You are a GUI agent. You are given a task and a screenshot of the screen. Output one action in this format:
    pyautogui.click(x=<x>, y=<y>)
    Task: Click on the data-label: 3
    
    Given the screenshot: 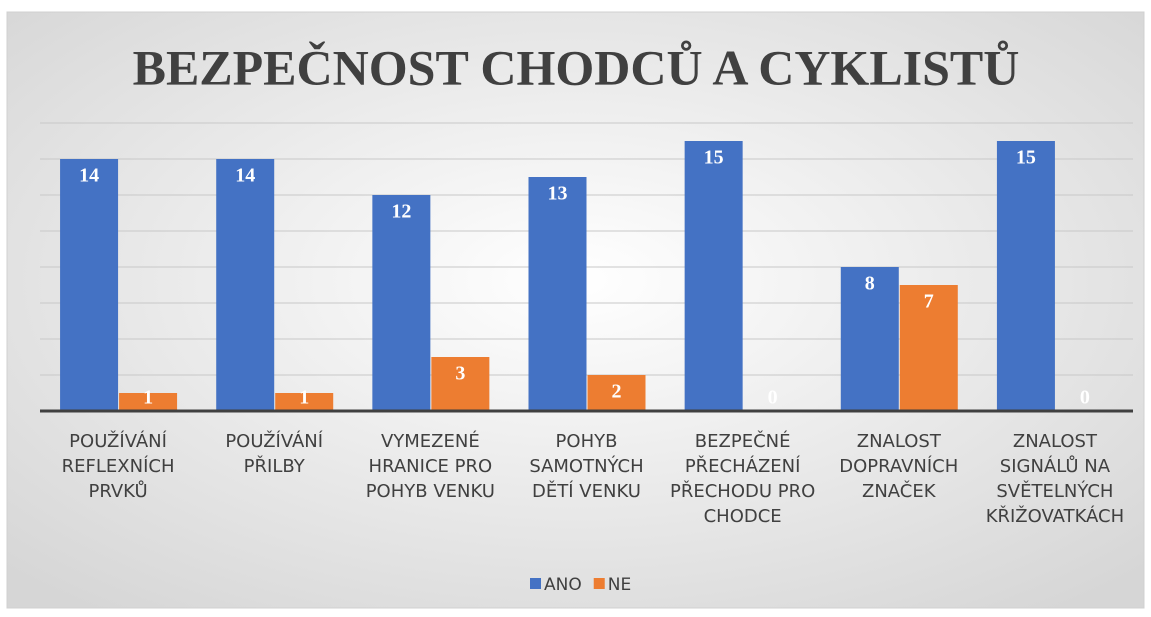 What is the action you would take?
    pyautogui.click(x=460, y=374)
    